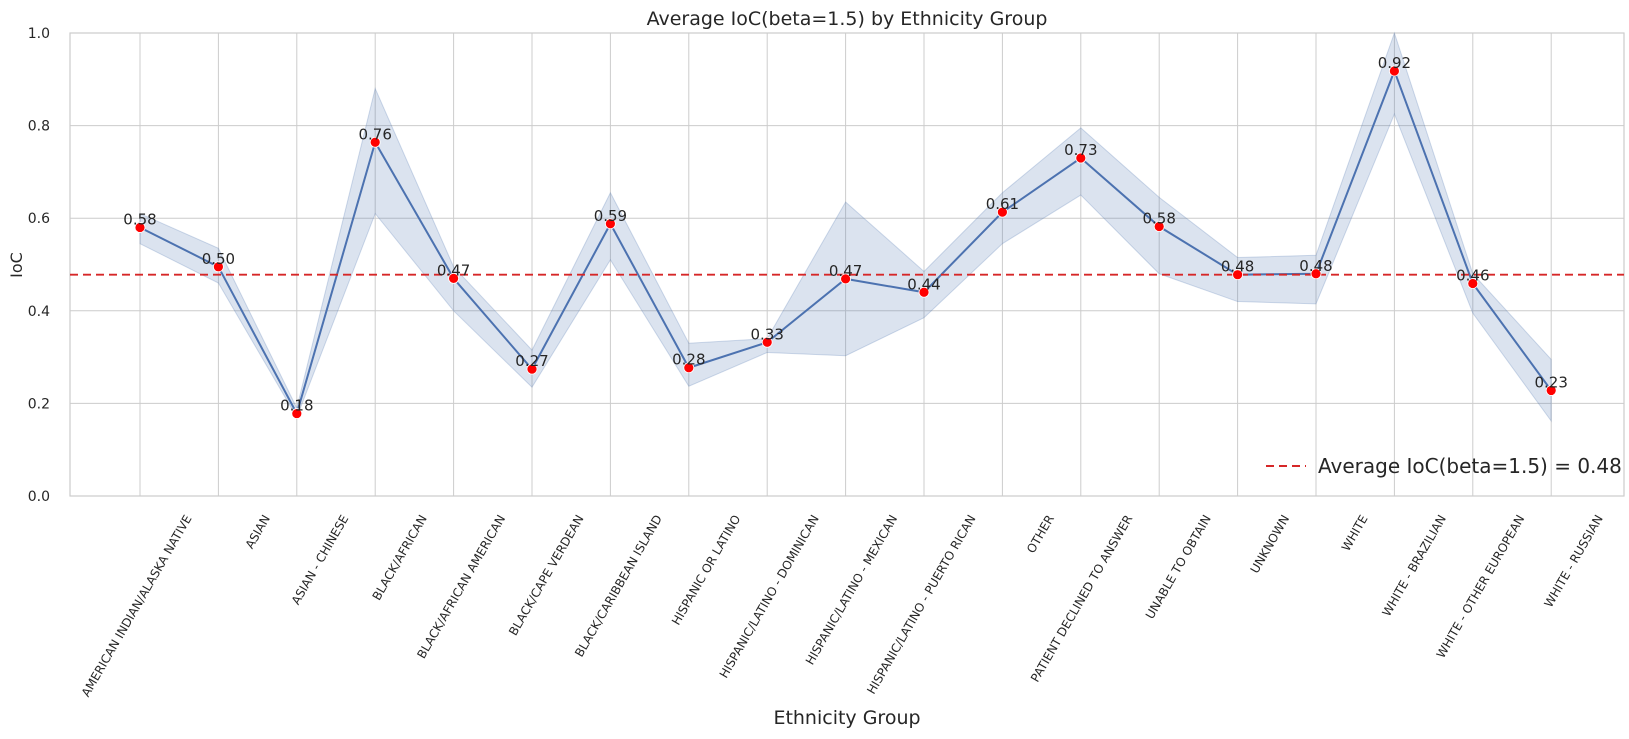 This screenshot has height=739, width=1629. I want to click on y-tick-labels: 0.0 0.2 0.4 0.6 0.8 1.0, so click(39, 265).